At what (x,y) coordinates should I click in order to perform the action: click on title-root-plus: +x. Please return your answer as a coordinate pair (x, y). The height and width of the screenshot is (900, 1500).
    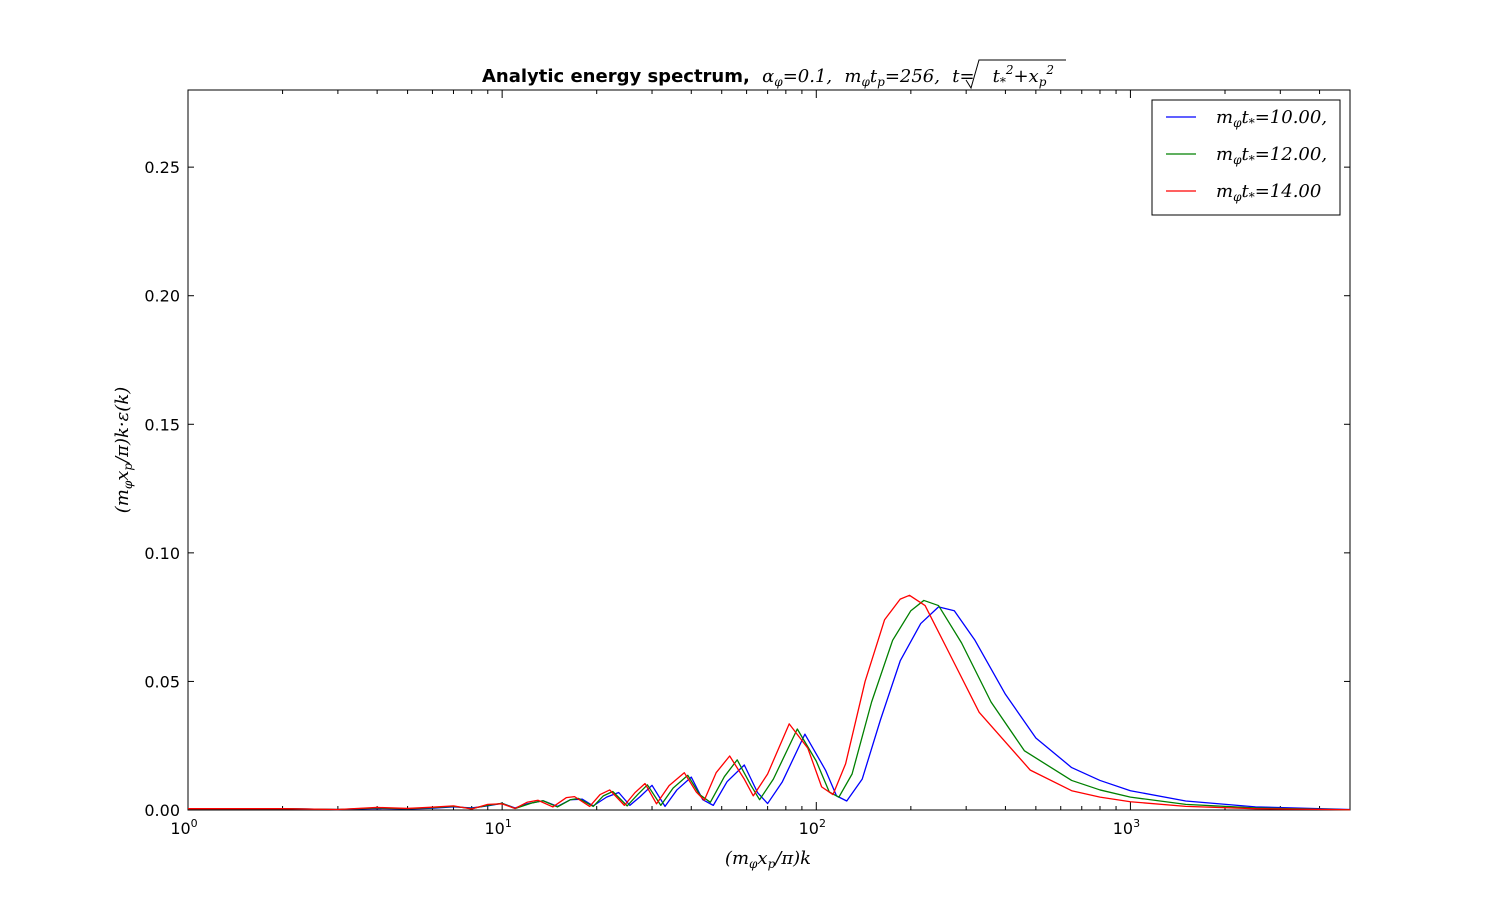
    Looking at the image, I should click on (1025, 76).